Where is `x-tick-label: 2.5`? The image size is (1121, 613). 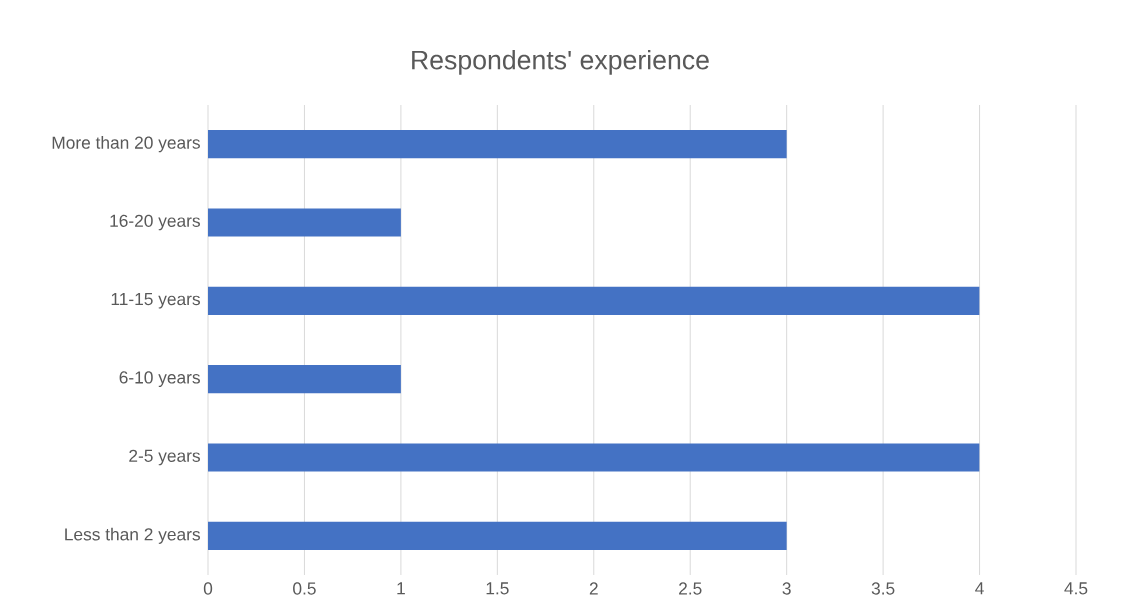 x-tick-label: 2.5 is located at coordinates (690, 588).